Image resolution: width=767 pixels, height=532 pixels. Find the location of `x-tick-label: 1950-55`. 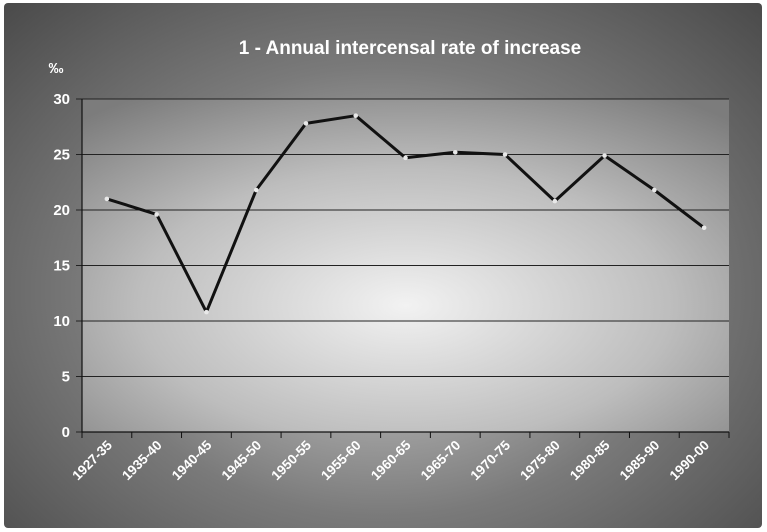

x-tick-label: 1950-55 is located at coordinates (291, 460).